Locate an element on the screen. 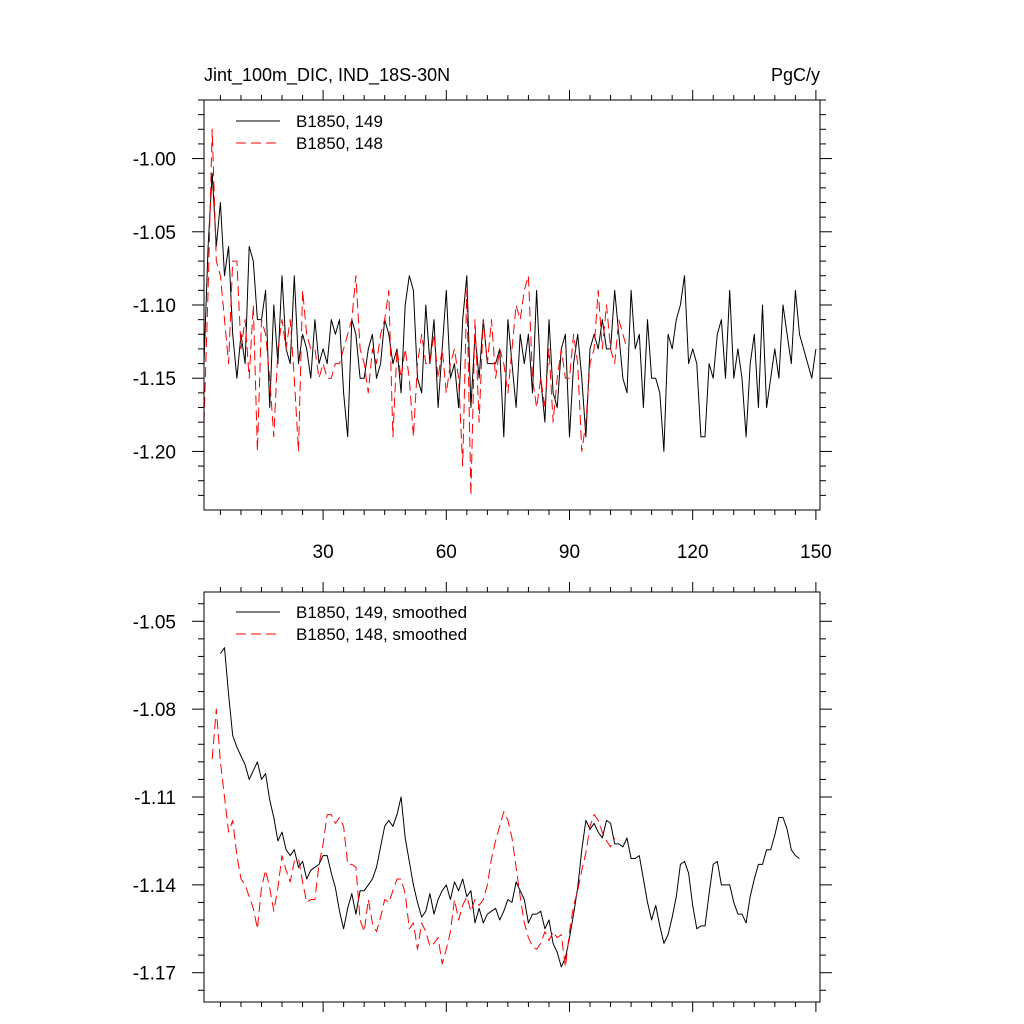  x-tick-label: 120 is located at coordinates (693, 552).